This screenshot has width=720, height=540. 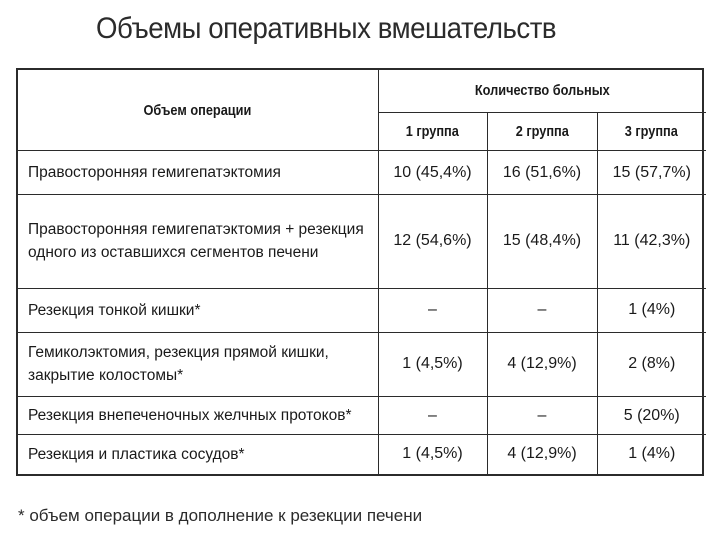 I want to click on group-3-header: 3 группа, so click(x=651, y=131).